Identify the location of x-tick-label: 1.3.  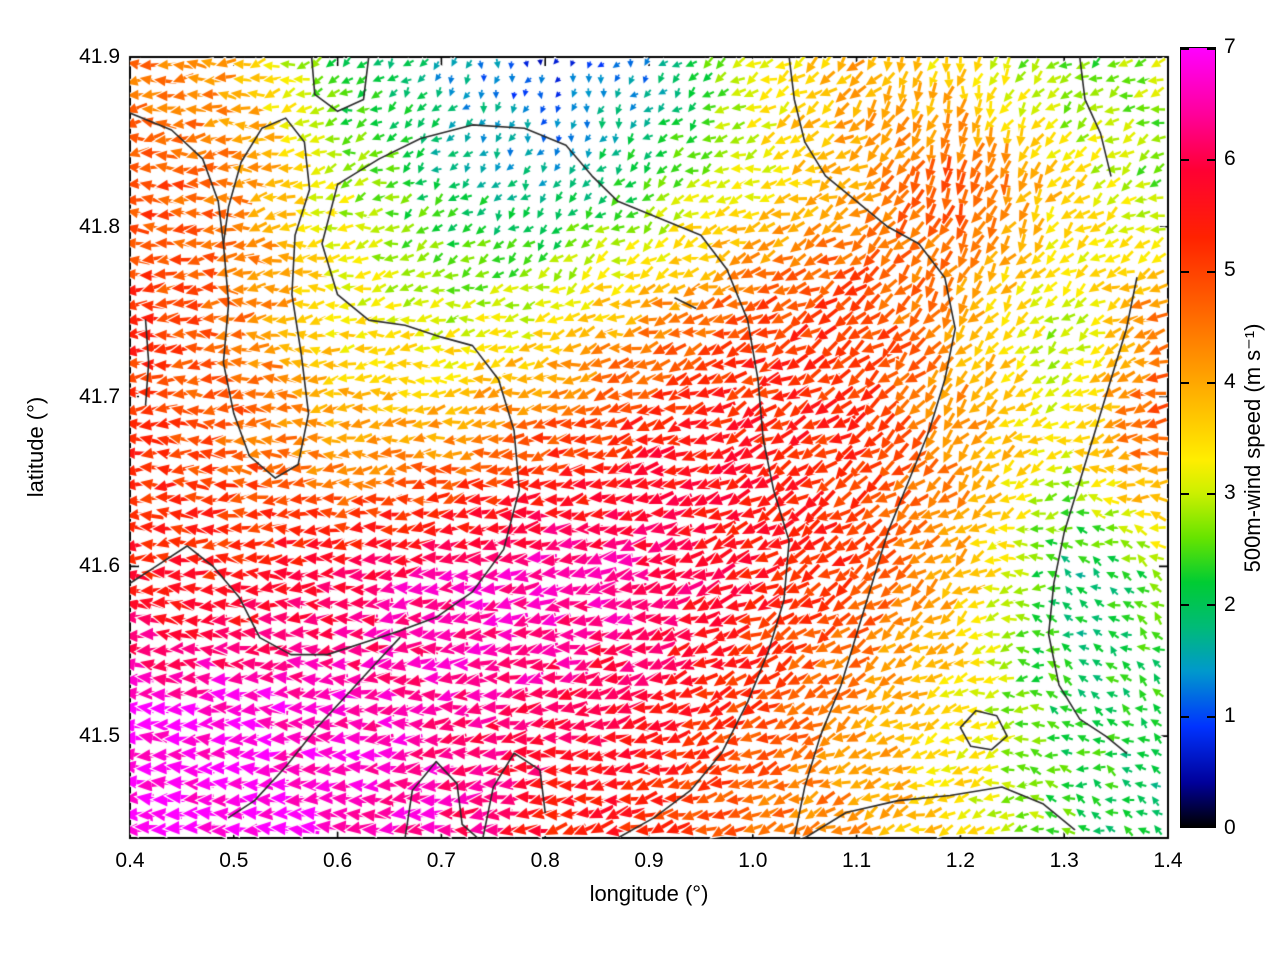
(1064, 860).